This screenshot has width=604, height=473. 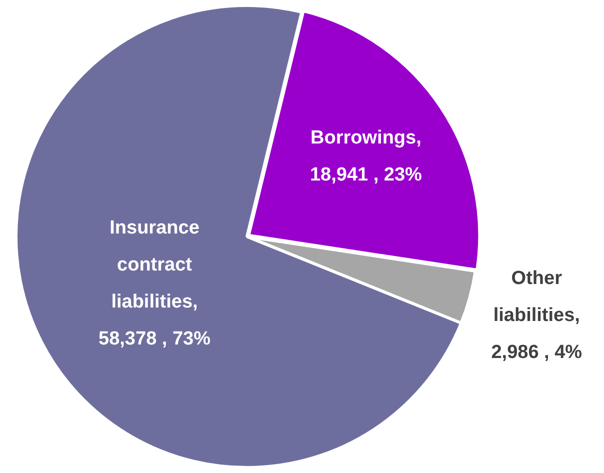 I want to click on slice-label: Insurance contract liabilities, 58,378 , 73%, so click(x=154, y=284).